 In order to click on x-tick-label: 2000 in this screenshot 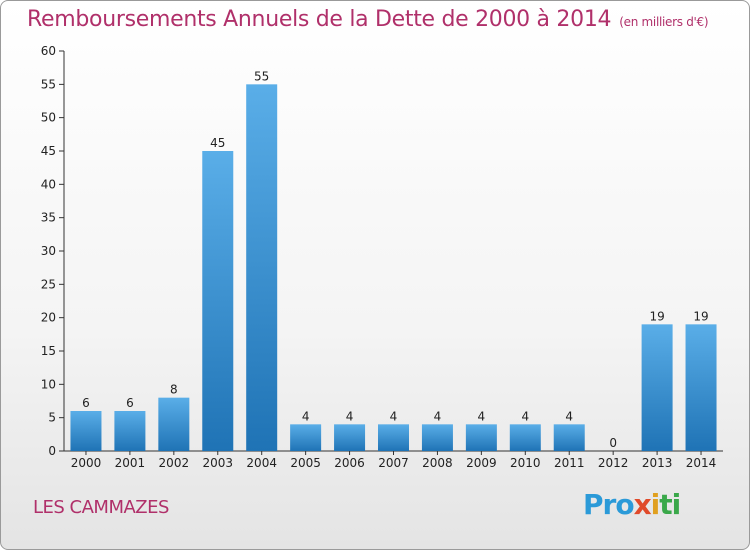, I will do `click(86, 463)`.